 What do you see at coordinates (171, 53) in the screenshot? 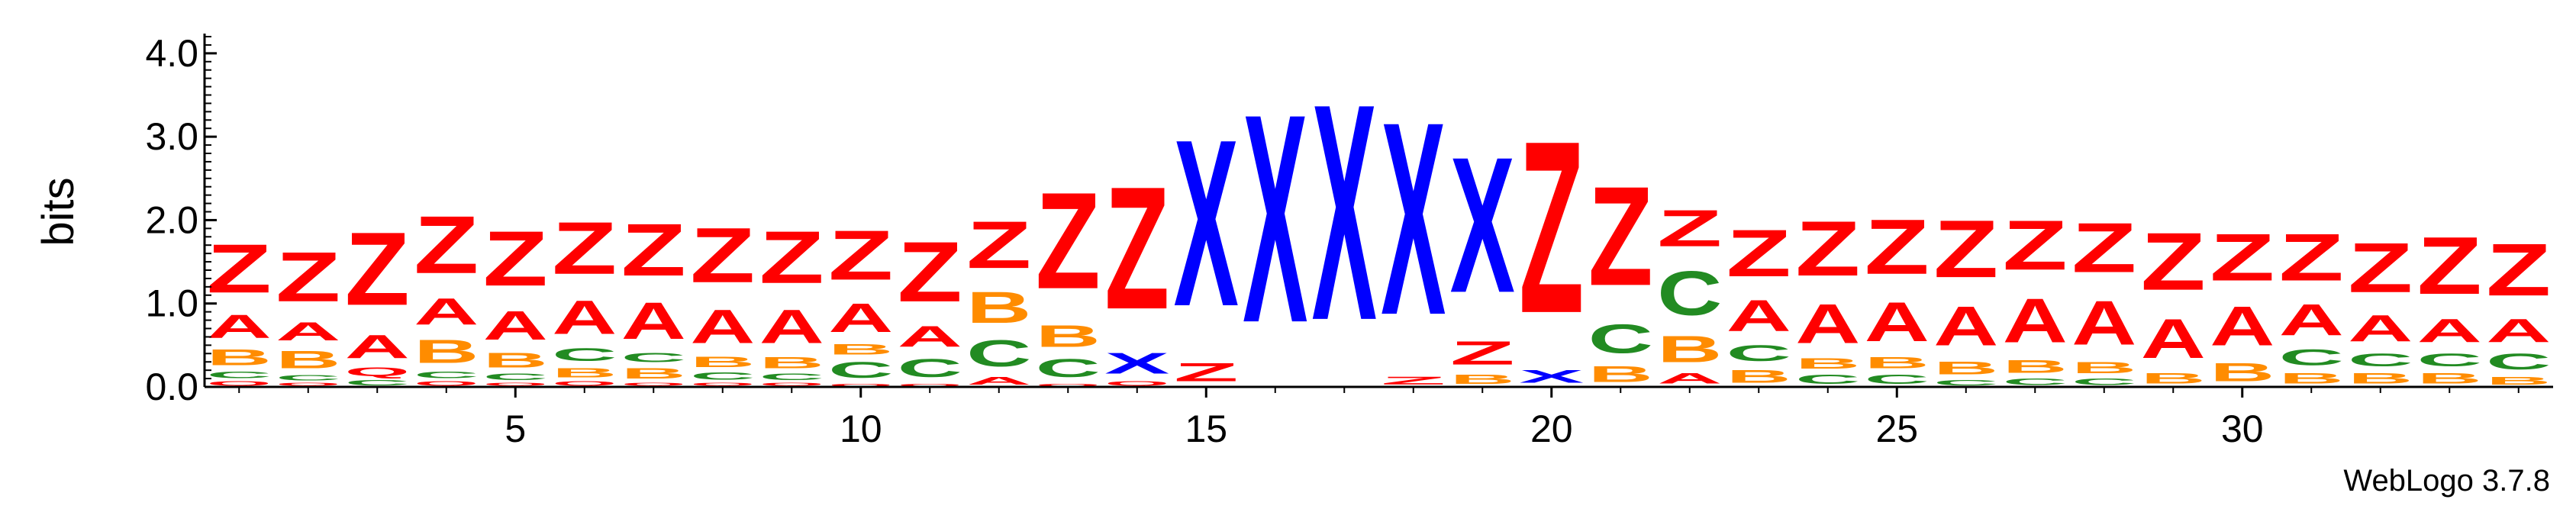
I see `y-tick-label: 4.0` at bounding box center [171, 53].